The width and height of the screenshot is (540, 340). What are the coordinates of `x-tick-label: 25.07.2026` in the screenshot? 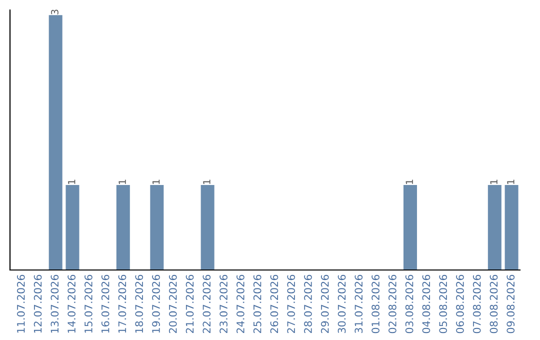 It's located at (257, 304).